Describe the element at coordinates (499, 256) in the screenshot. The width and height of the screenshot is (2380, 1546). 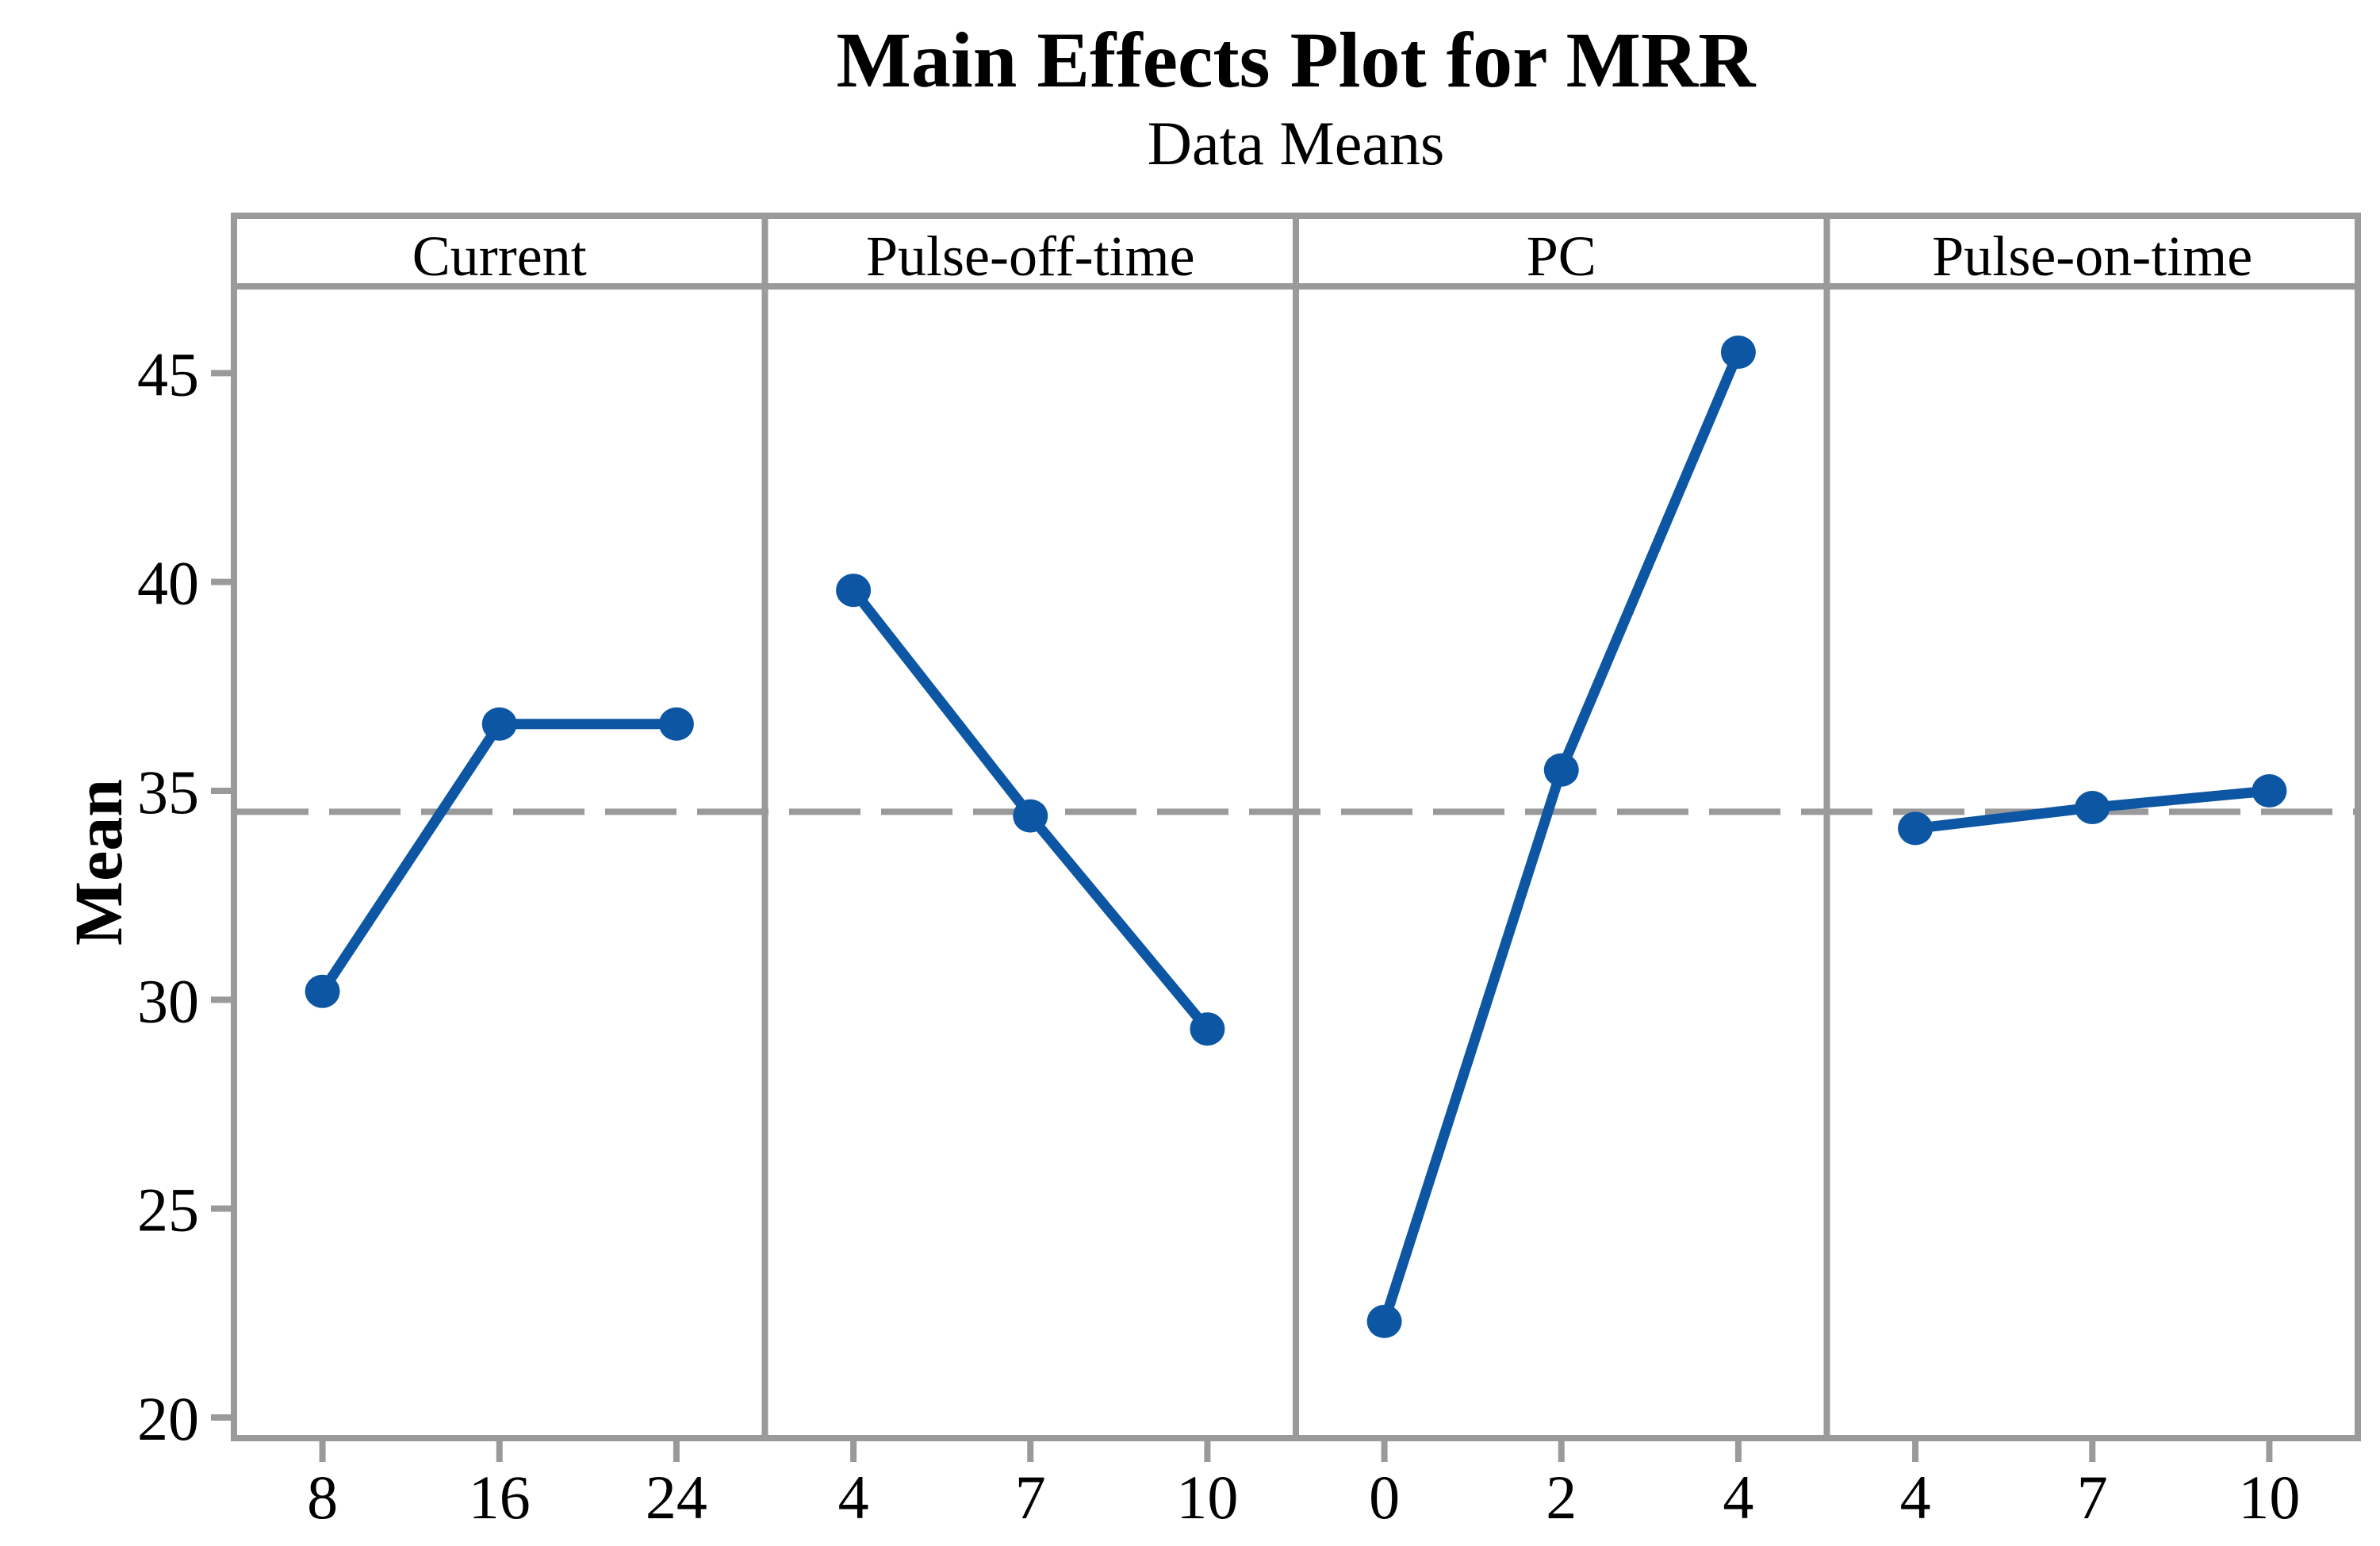
I see `panel-header-label: Current` at that location.